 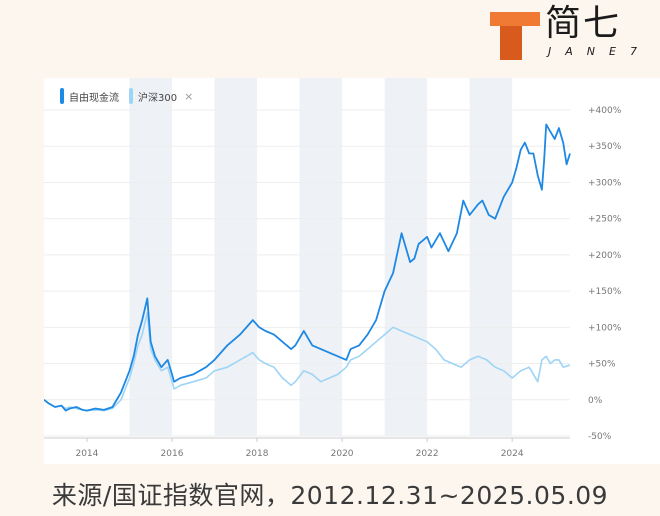 I want to click on legend-item-csi300: 沪深300 ×, so click(x=161, y=96).